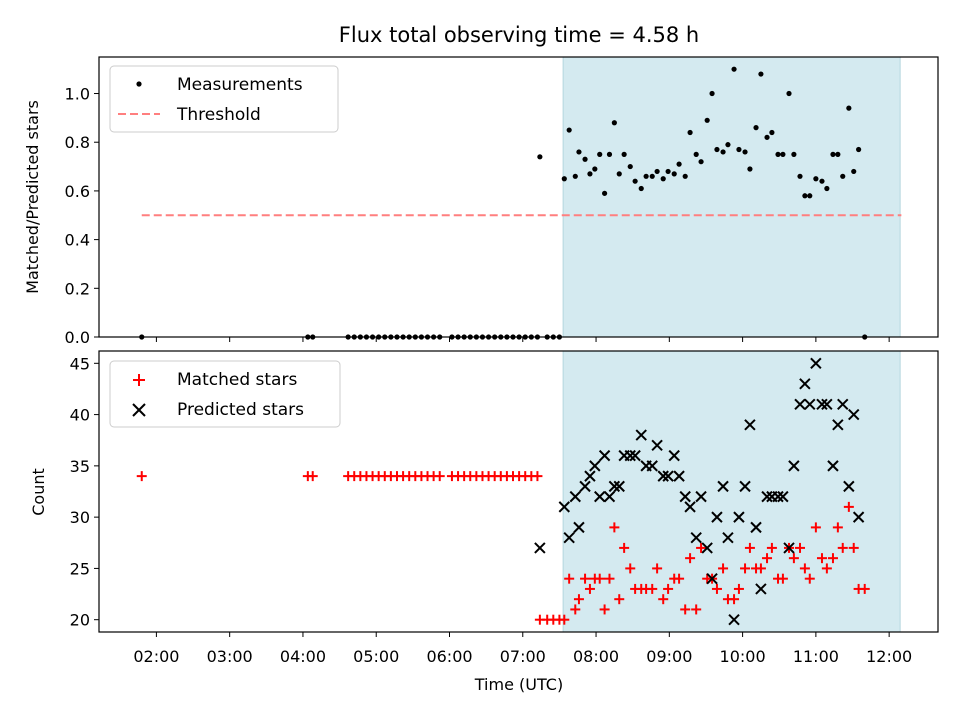 The width and height of the screenshot is (960, 720). I want to click on y-tick-label: 0.0, so click(77, 337).